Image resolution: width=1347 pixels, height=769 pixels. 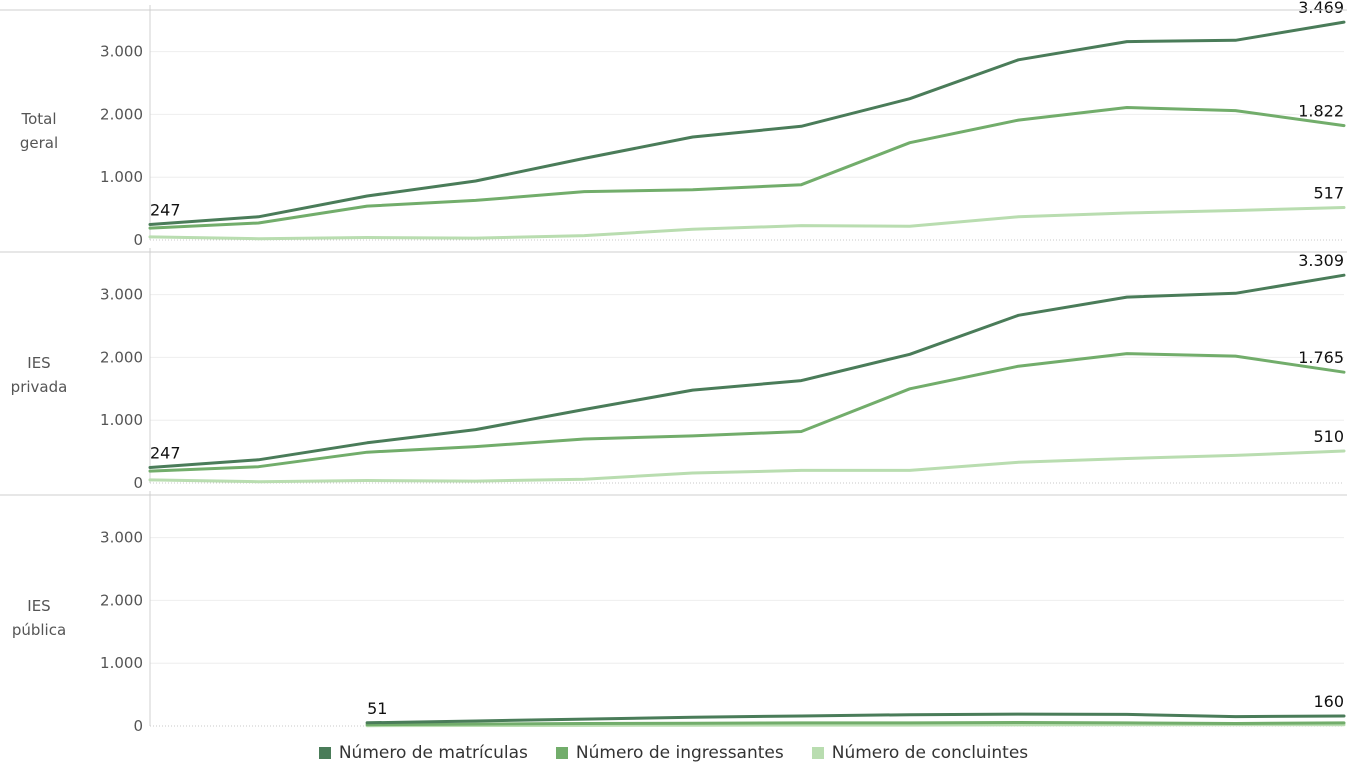 What do you see at coordinates (39, 387) in the screenshot?
I see `row-label-line-2: privada` at bounding box center [39, 387].